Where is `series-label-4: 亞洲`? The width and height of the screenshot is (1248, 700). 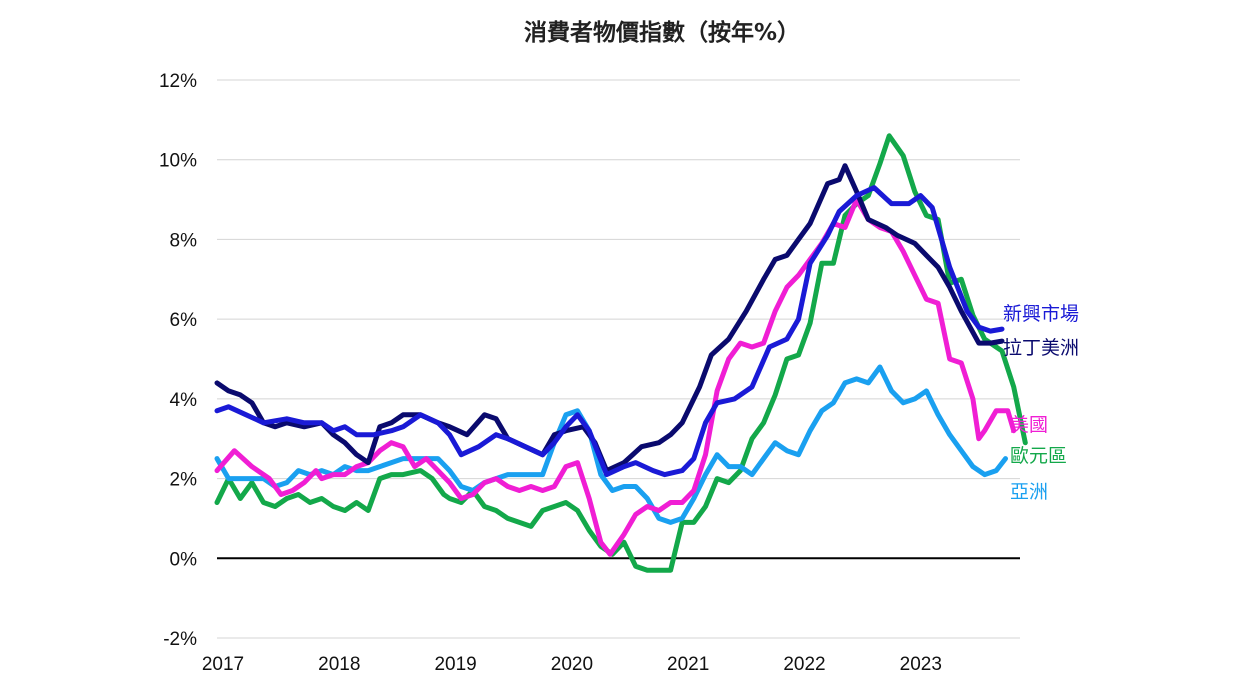 series-label-4: 亞洲 is located at coordinates (1029, 492).